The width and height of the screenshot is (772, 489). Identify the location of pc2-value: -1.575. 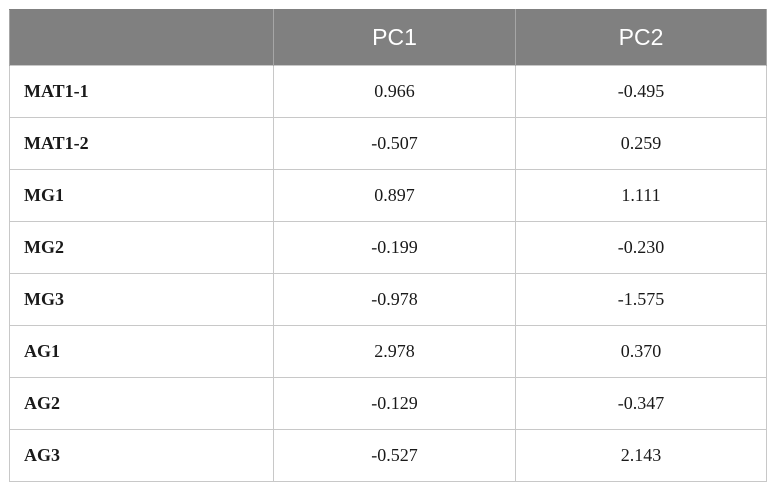
(641, 299).